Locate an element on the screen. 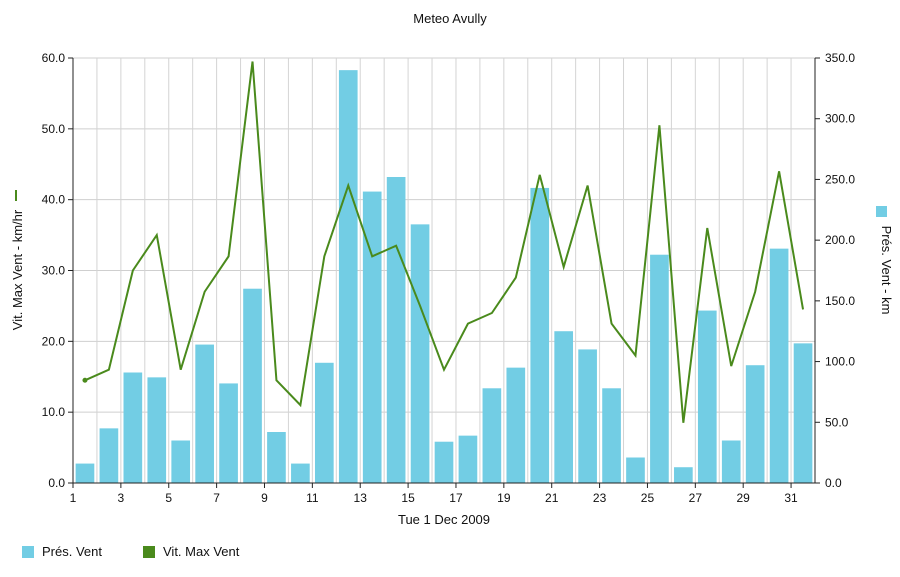 This screenshot has width=900, height=577. y-tick-label-right: 350.0 is located at coordinates (840, 58).